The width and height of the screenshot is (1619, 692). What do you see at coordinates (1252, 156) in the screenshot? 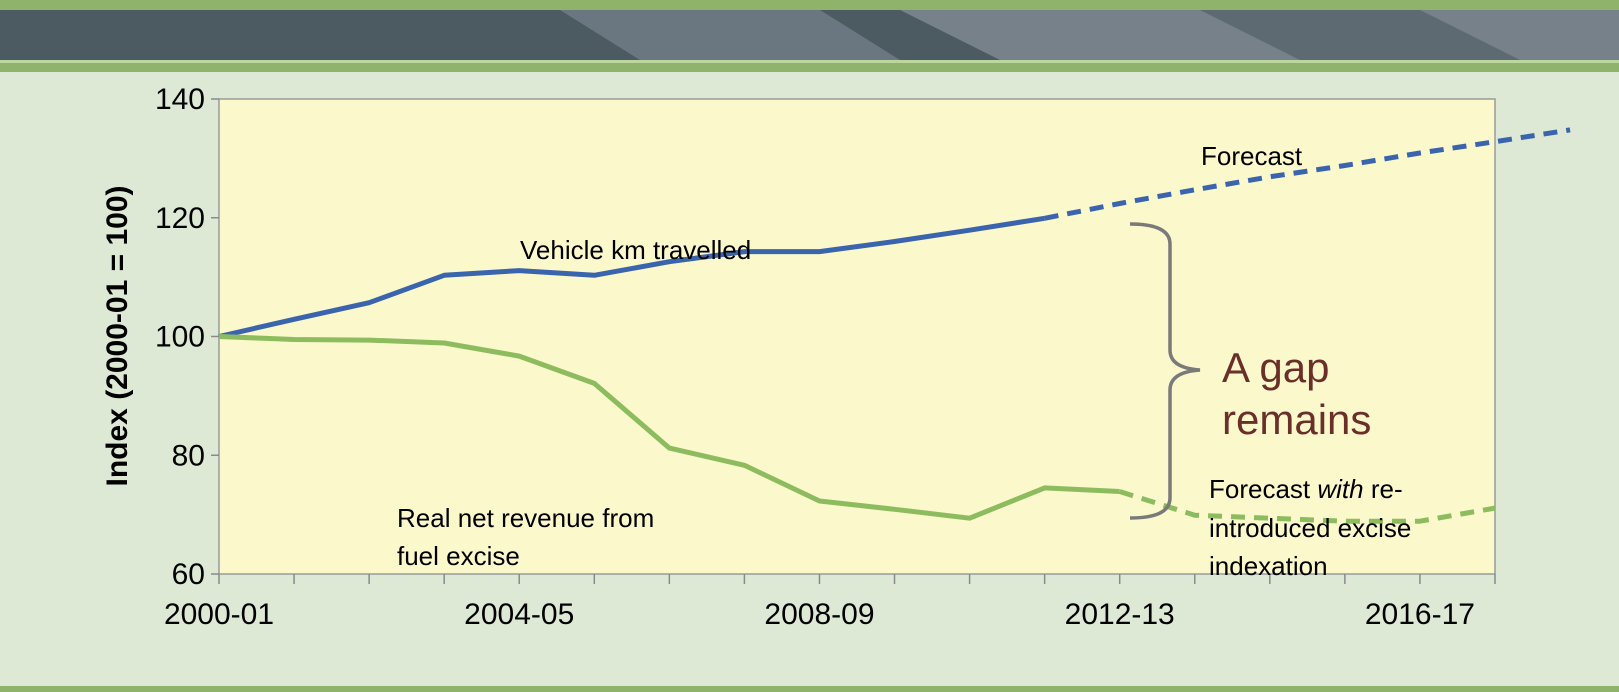
I see `forecast-label: Forecast` at bounding box center [1252, 156].